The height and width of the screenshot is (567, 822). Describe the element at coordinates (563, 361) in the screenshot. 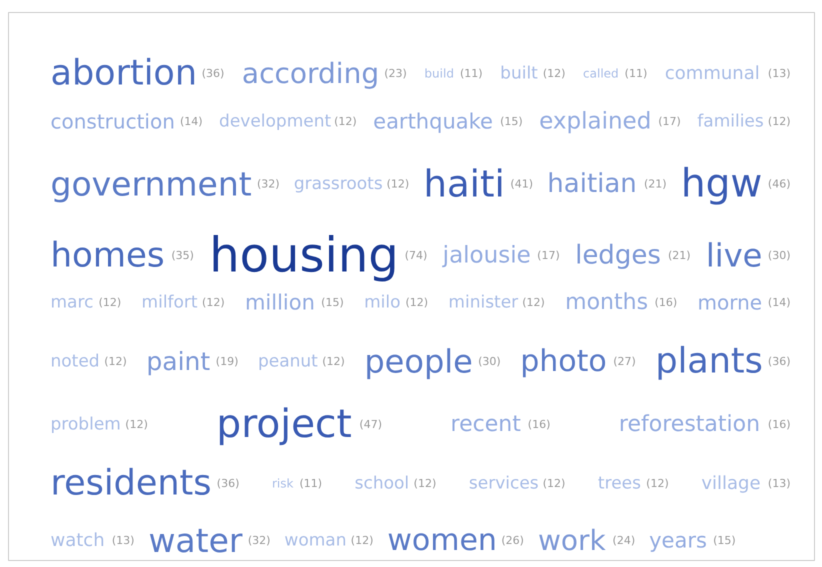

I see `category-label: photo` at that location.